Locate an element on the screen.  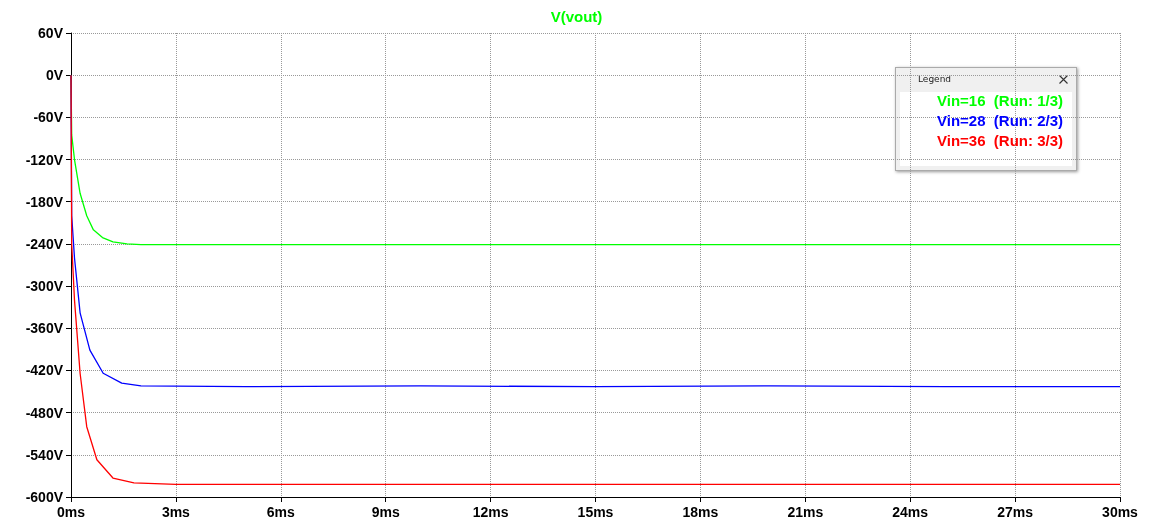
x-tick-label: 15ms is located at coordinates (595, 512).